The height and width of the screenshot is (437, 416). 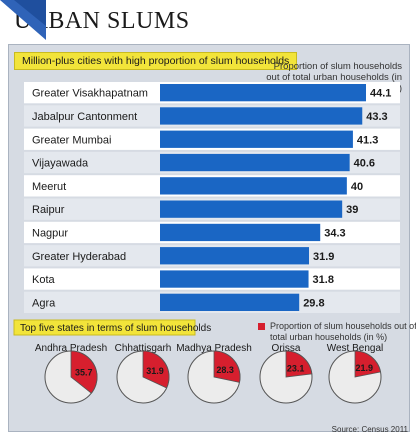 I want to click on data-label: 31.9, so click(x=323, y=257).